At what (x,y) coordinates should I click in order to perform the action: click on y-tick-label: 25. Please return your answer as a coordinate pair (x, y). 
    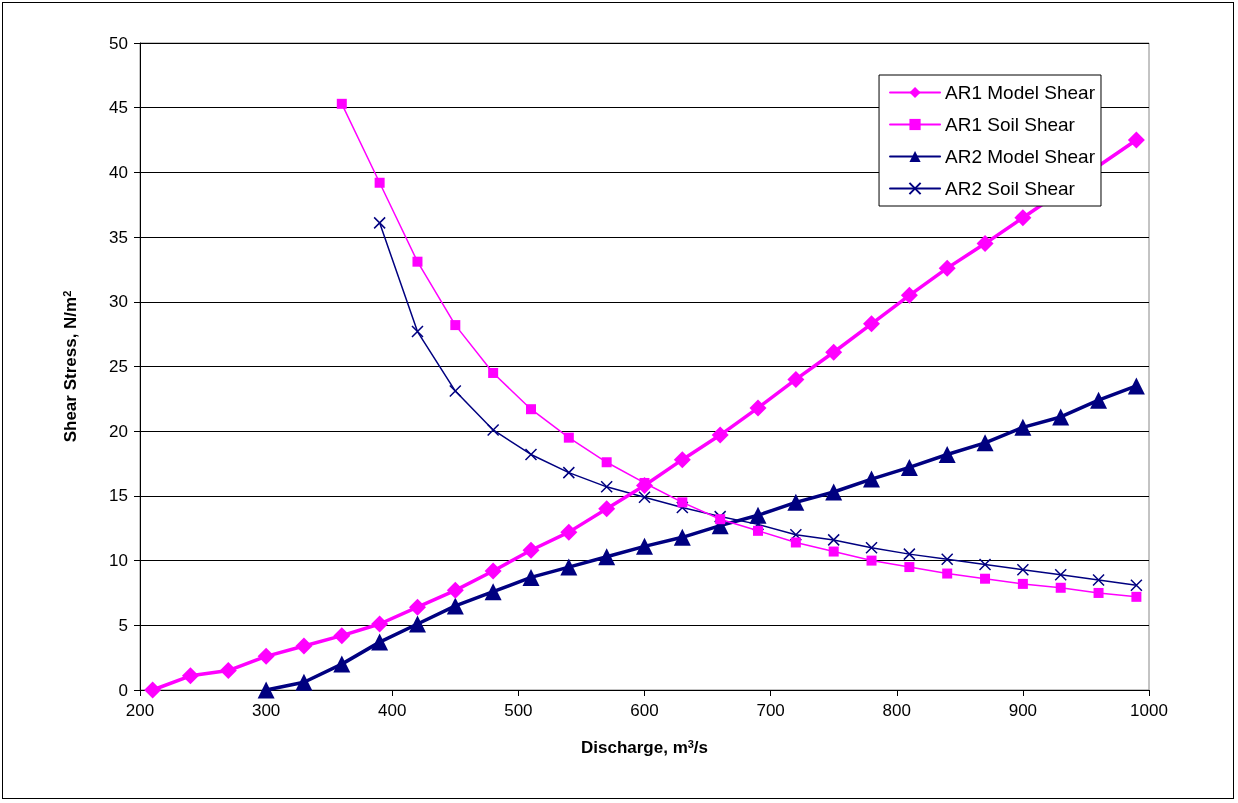
    Looking at the image, I should click on (118, 366).